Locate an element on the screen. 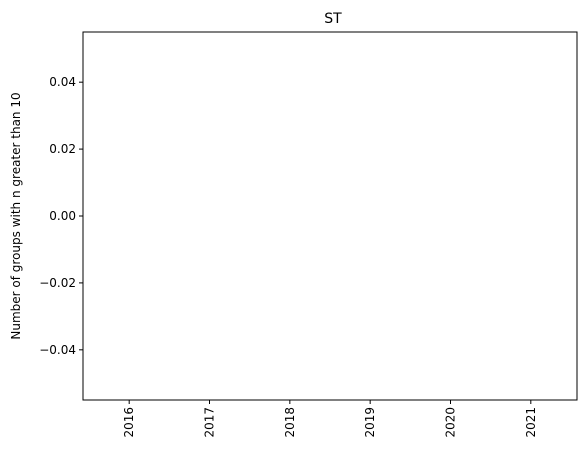  x-tick-label: 2016 is located at coordinates (129, 422).